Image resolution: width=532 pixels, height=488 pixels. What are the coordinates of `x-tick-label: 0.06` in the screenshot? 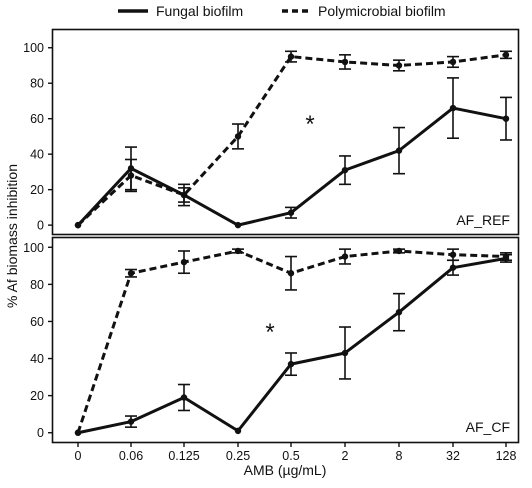 It's located at (131, 456).